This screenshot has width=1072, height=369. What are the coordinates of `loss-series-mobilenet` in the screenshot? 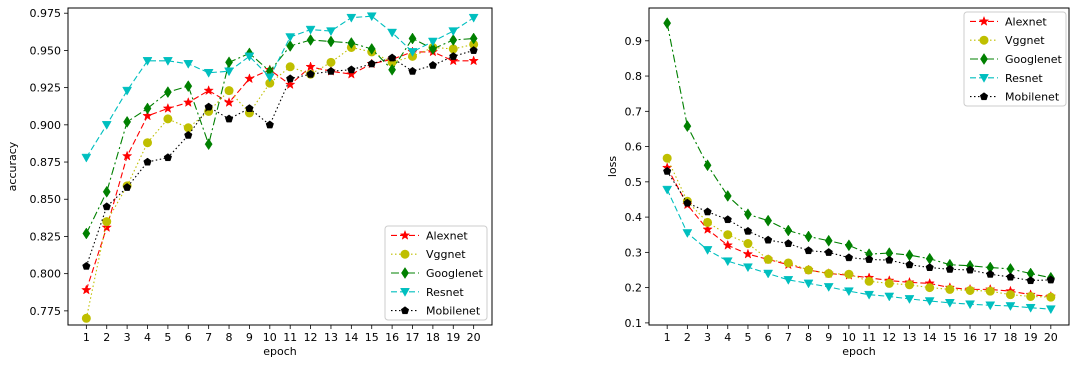 It's located at (859, 225).